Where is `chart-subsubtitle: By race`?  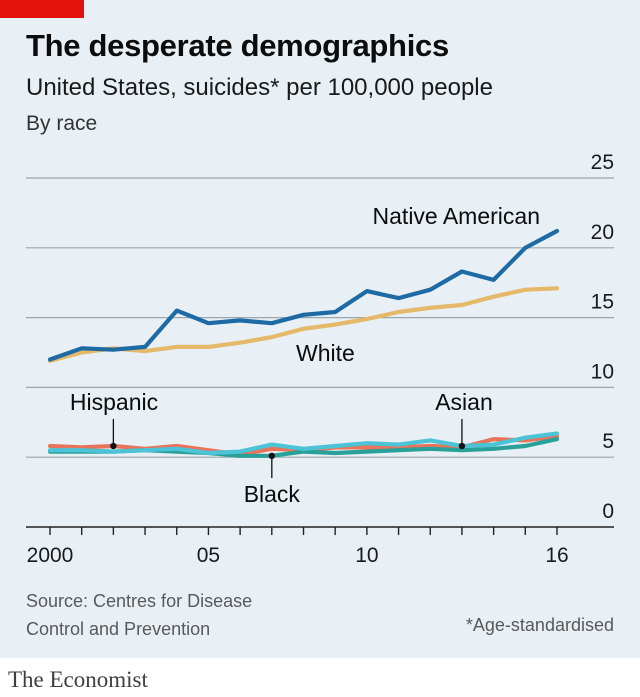 chart-subsubtitle: By race is located at coordinates (62, 123).